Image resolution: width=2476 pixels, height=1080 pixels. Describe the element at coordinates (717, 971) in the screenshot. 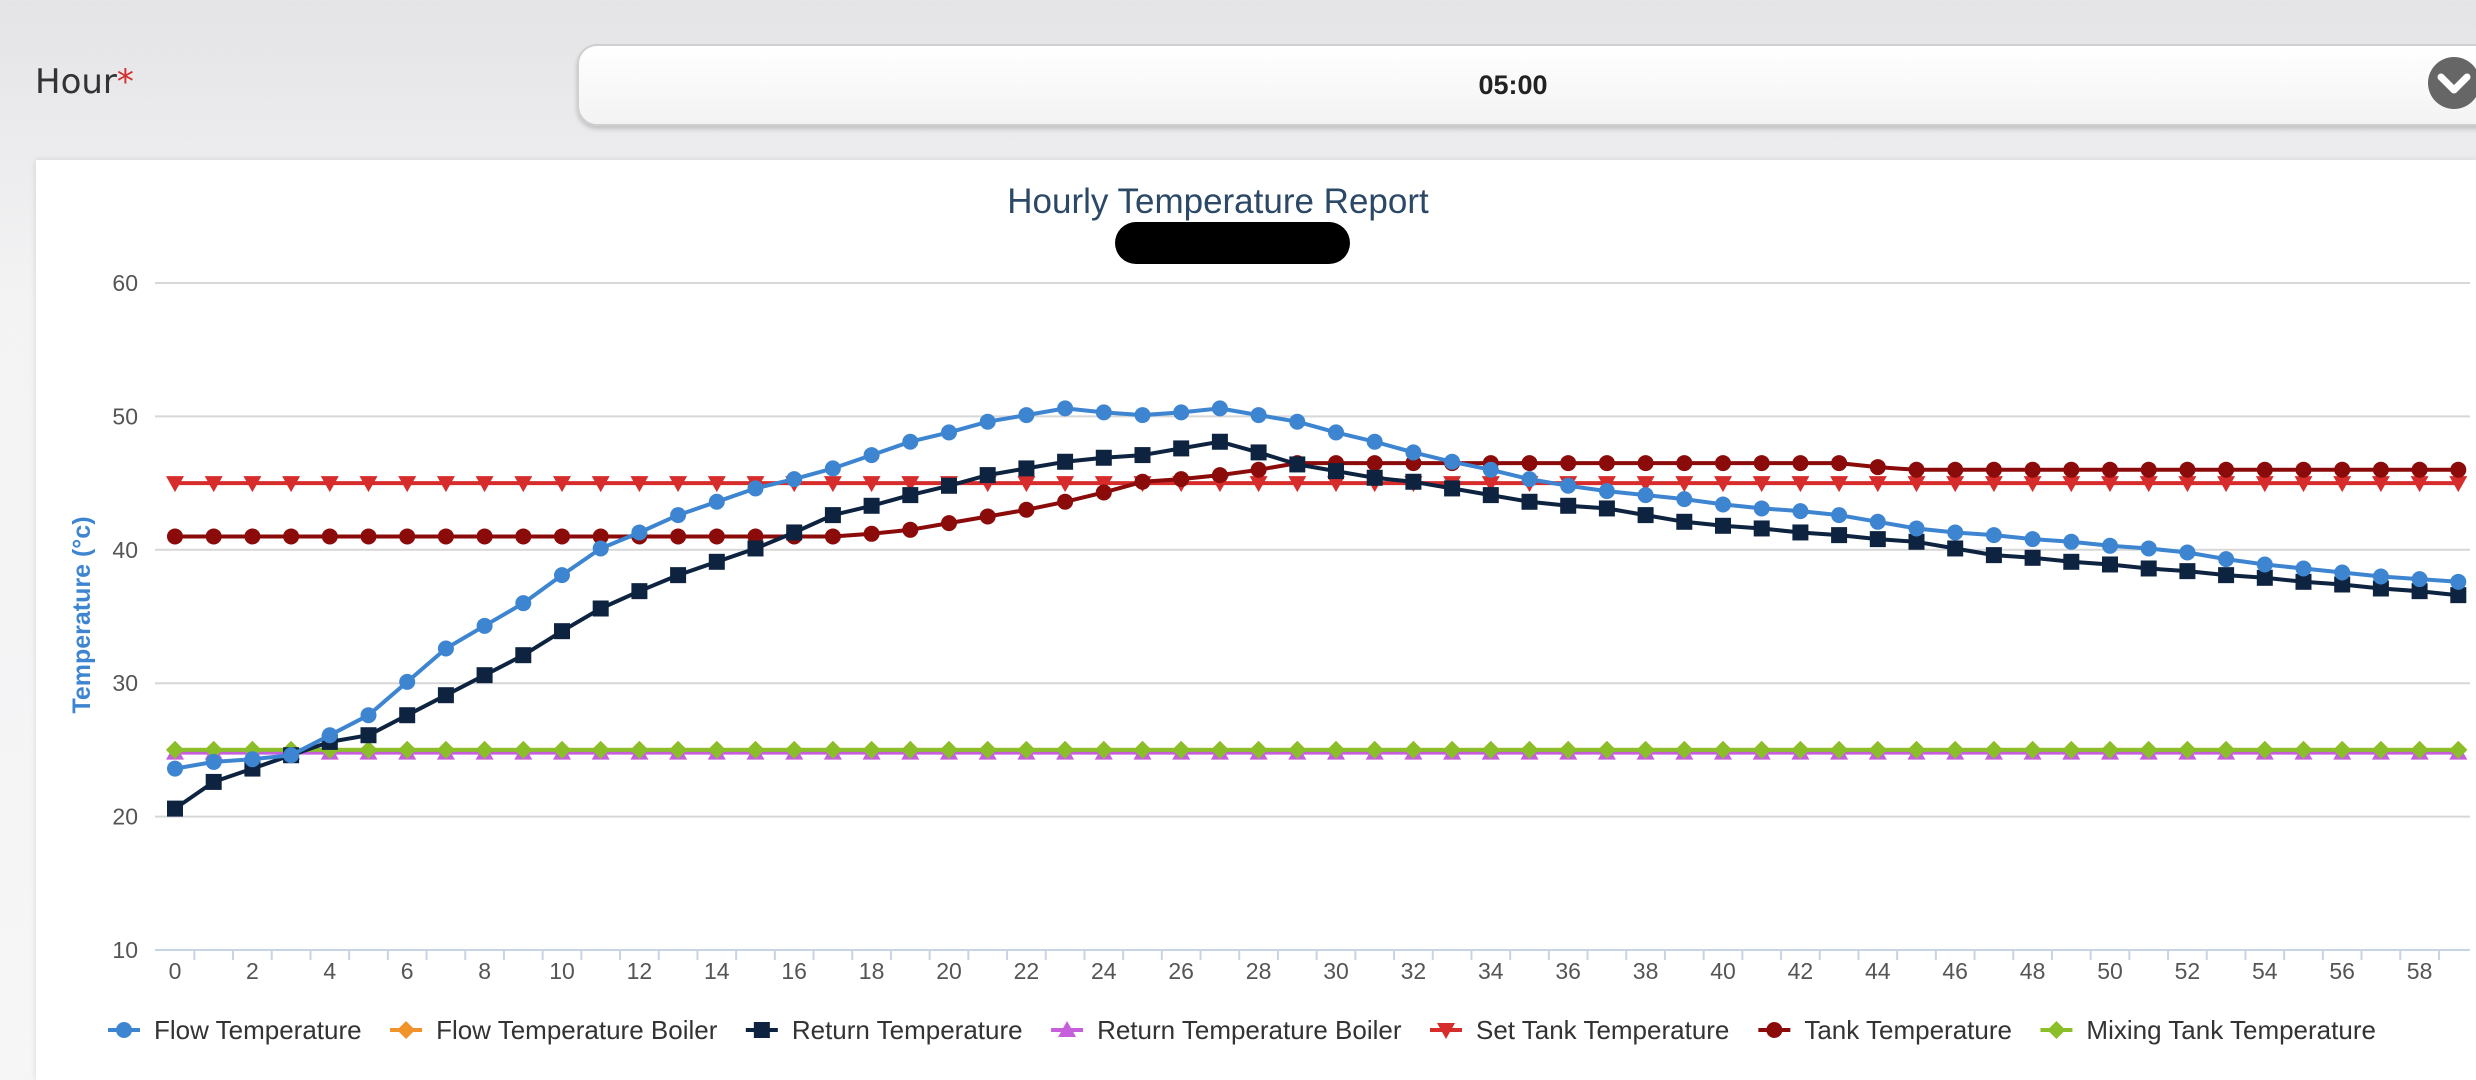

I see `x-tick-label: 14` at that location.